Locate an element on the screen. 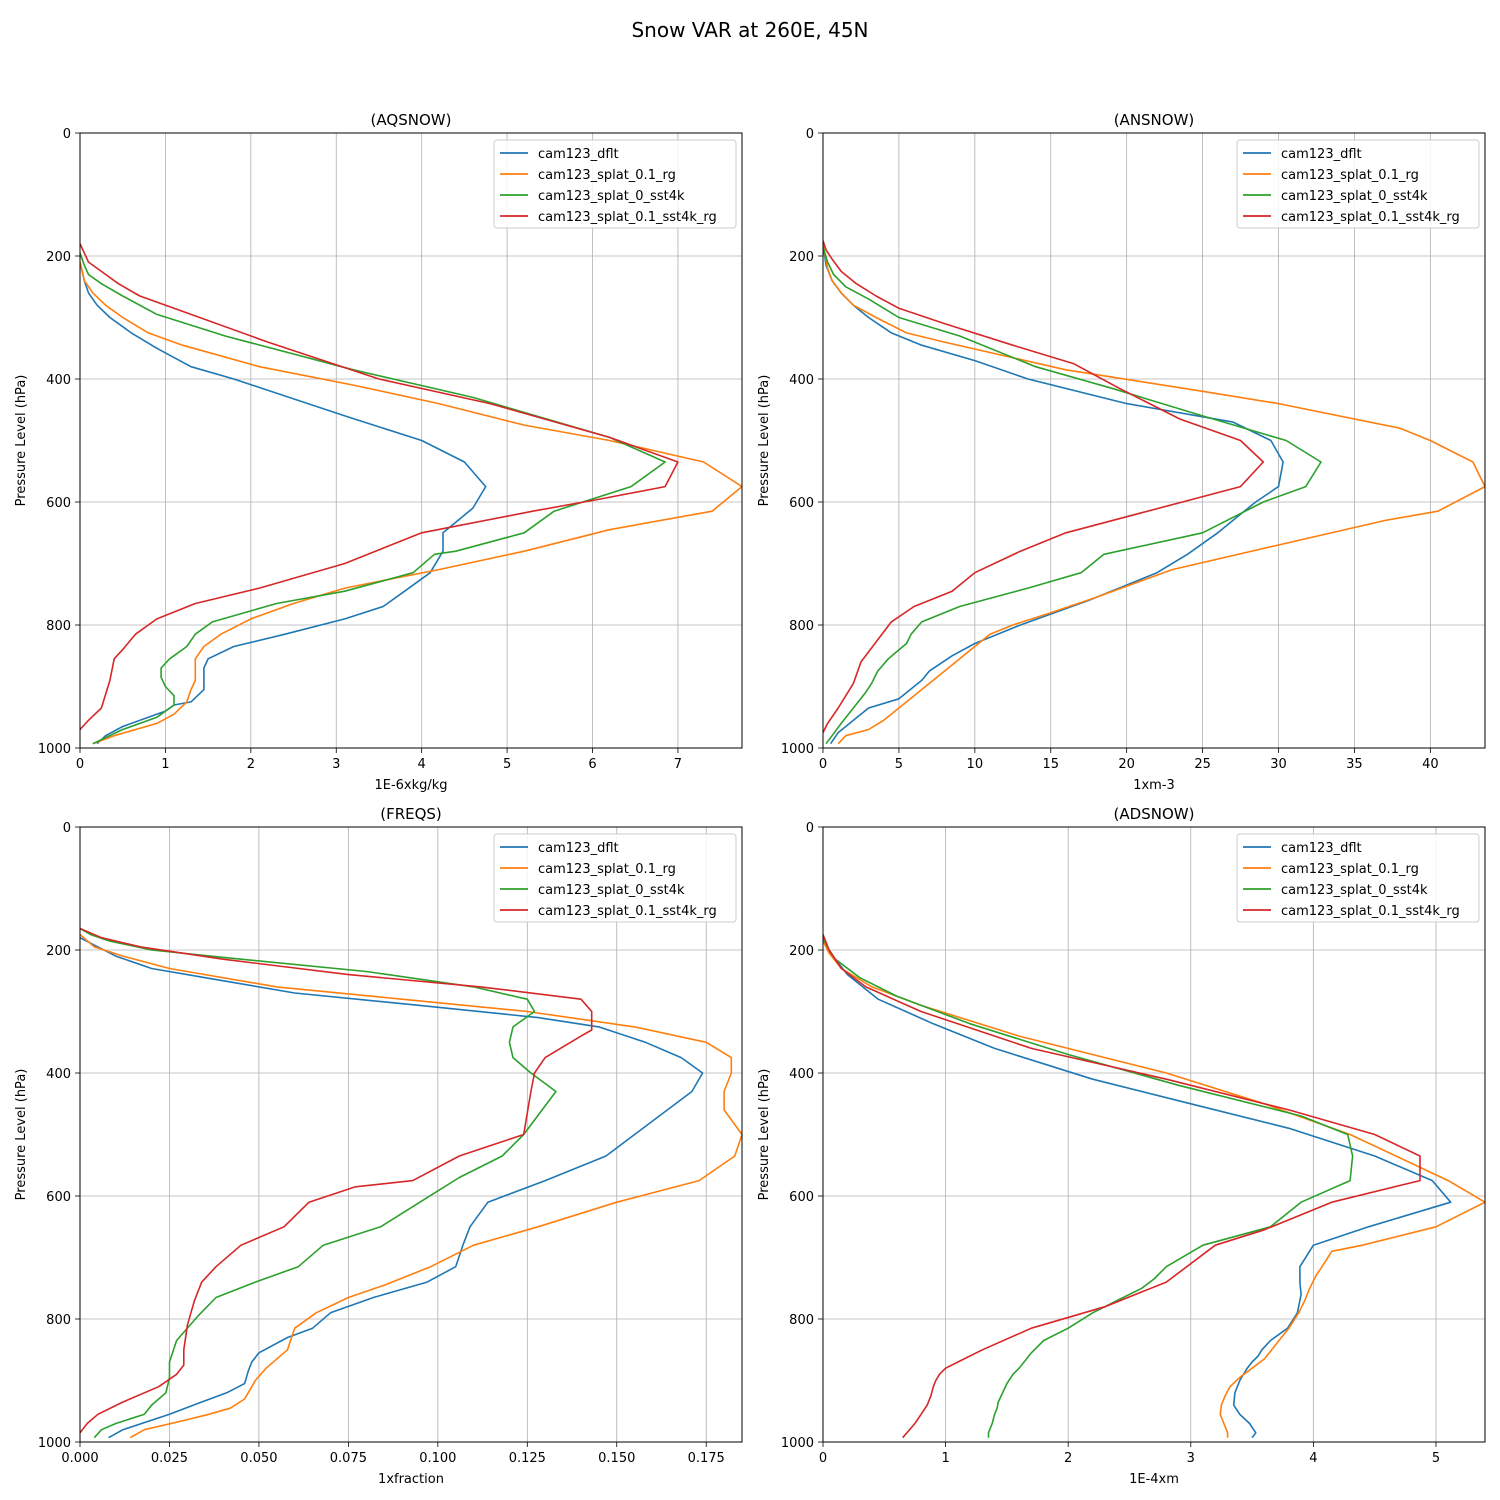  subplot-title: (FREQS) is located at coordinates (411, 814).